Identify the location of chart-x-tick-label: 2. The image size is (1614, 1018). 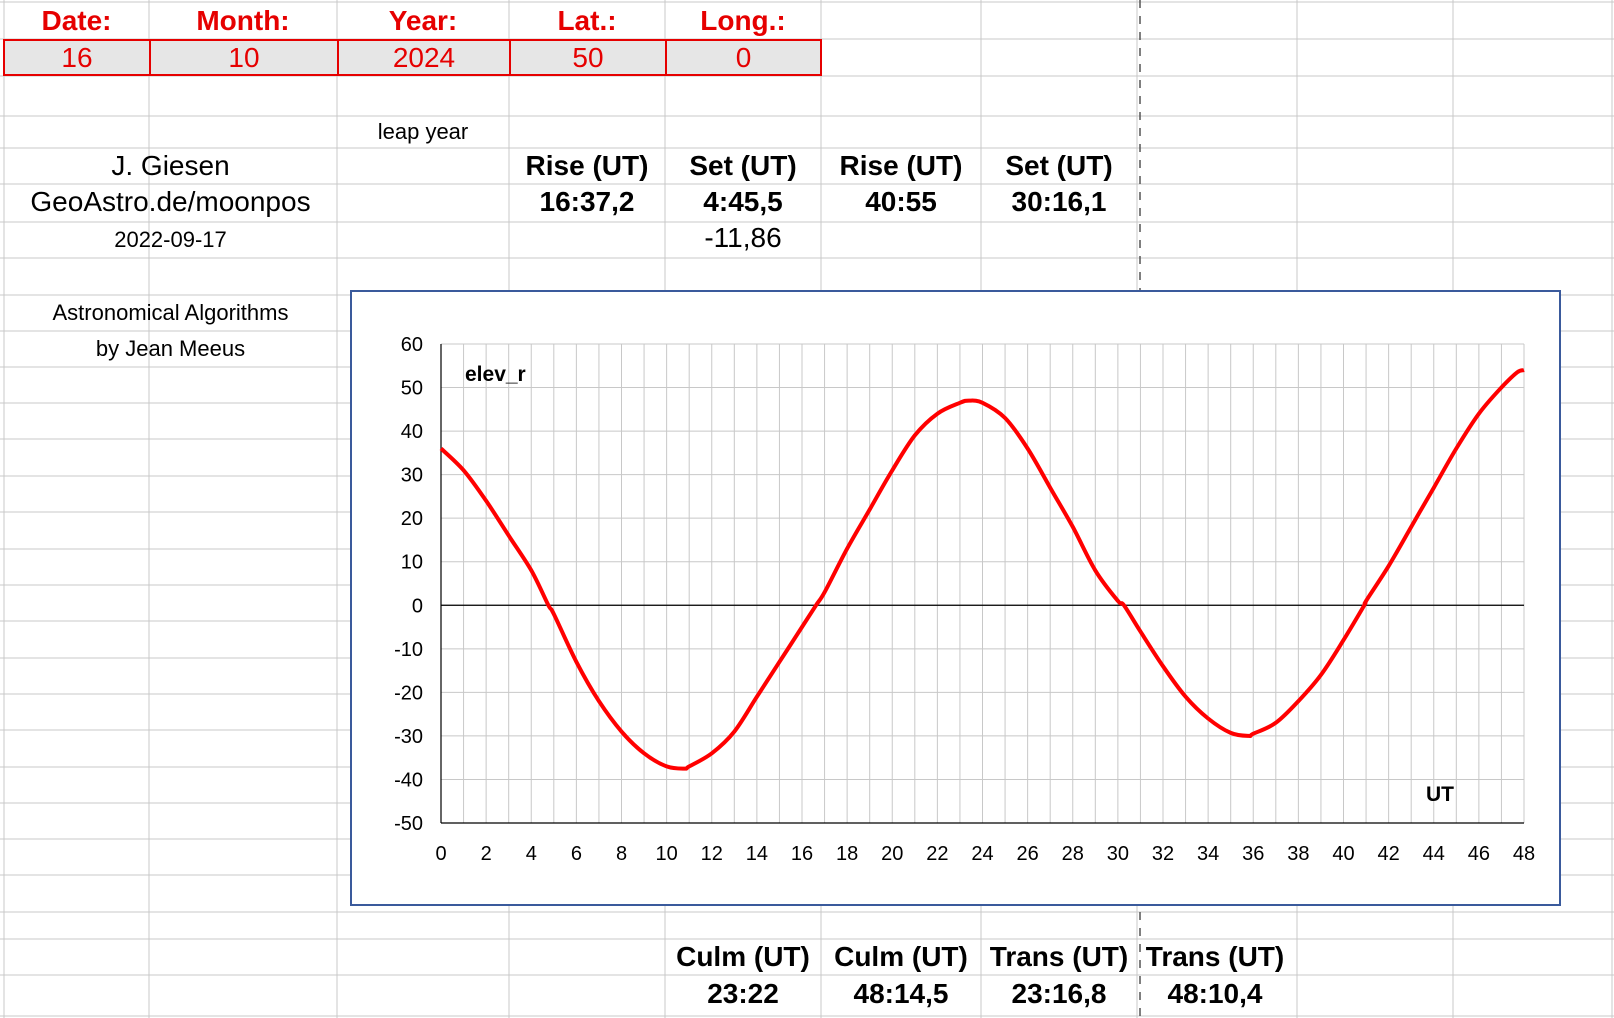
(486, 854).